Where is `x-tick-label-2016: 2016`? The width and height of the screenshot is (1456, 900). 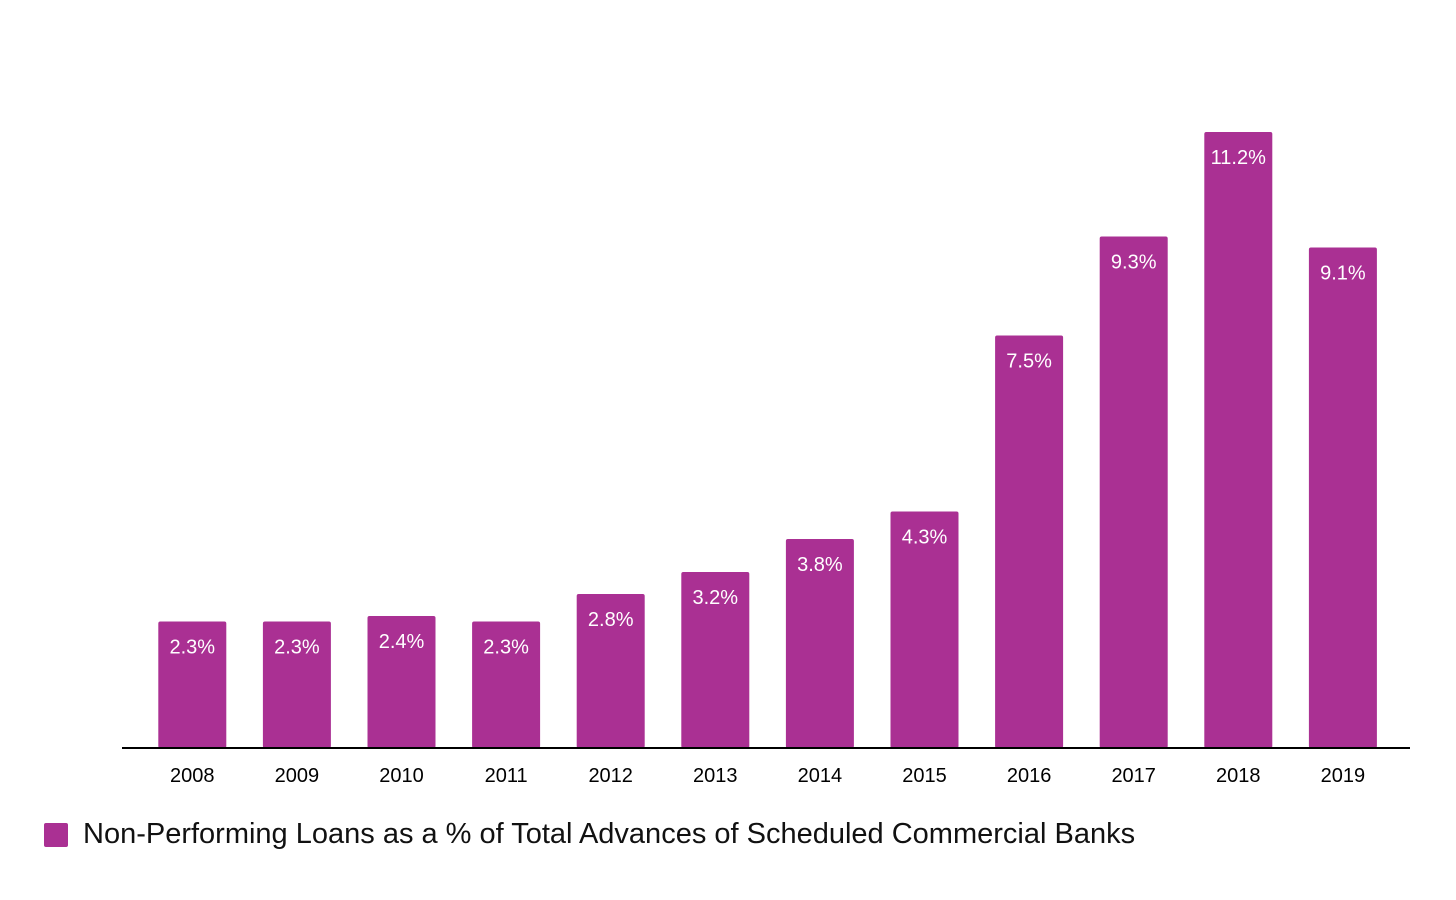
x-tick-label-2016: 2016 is located at coordinates (1029, 776).